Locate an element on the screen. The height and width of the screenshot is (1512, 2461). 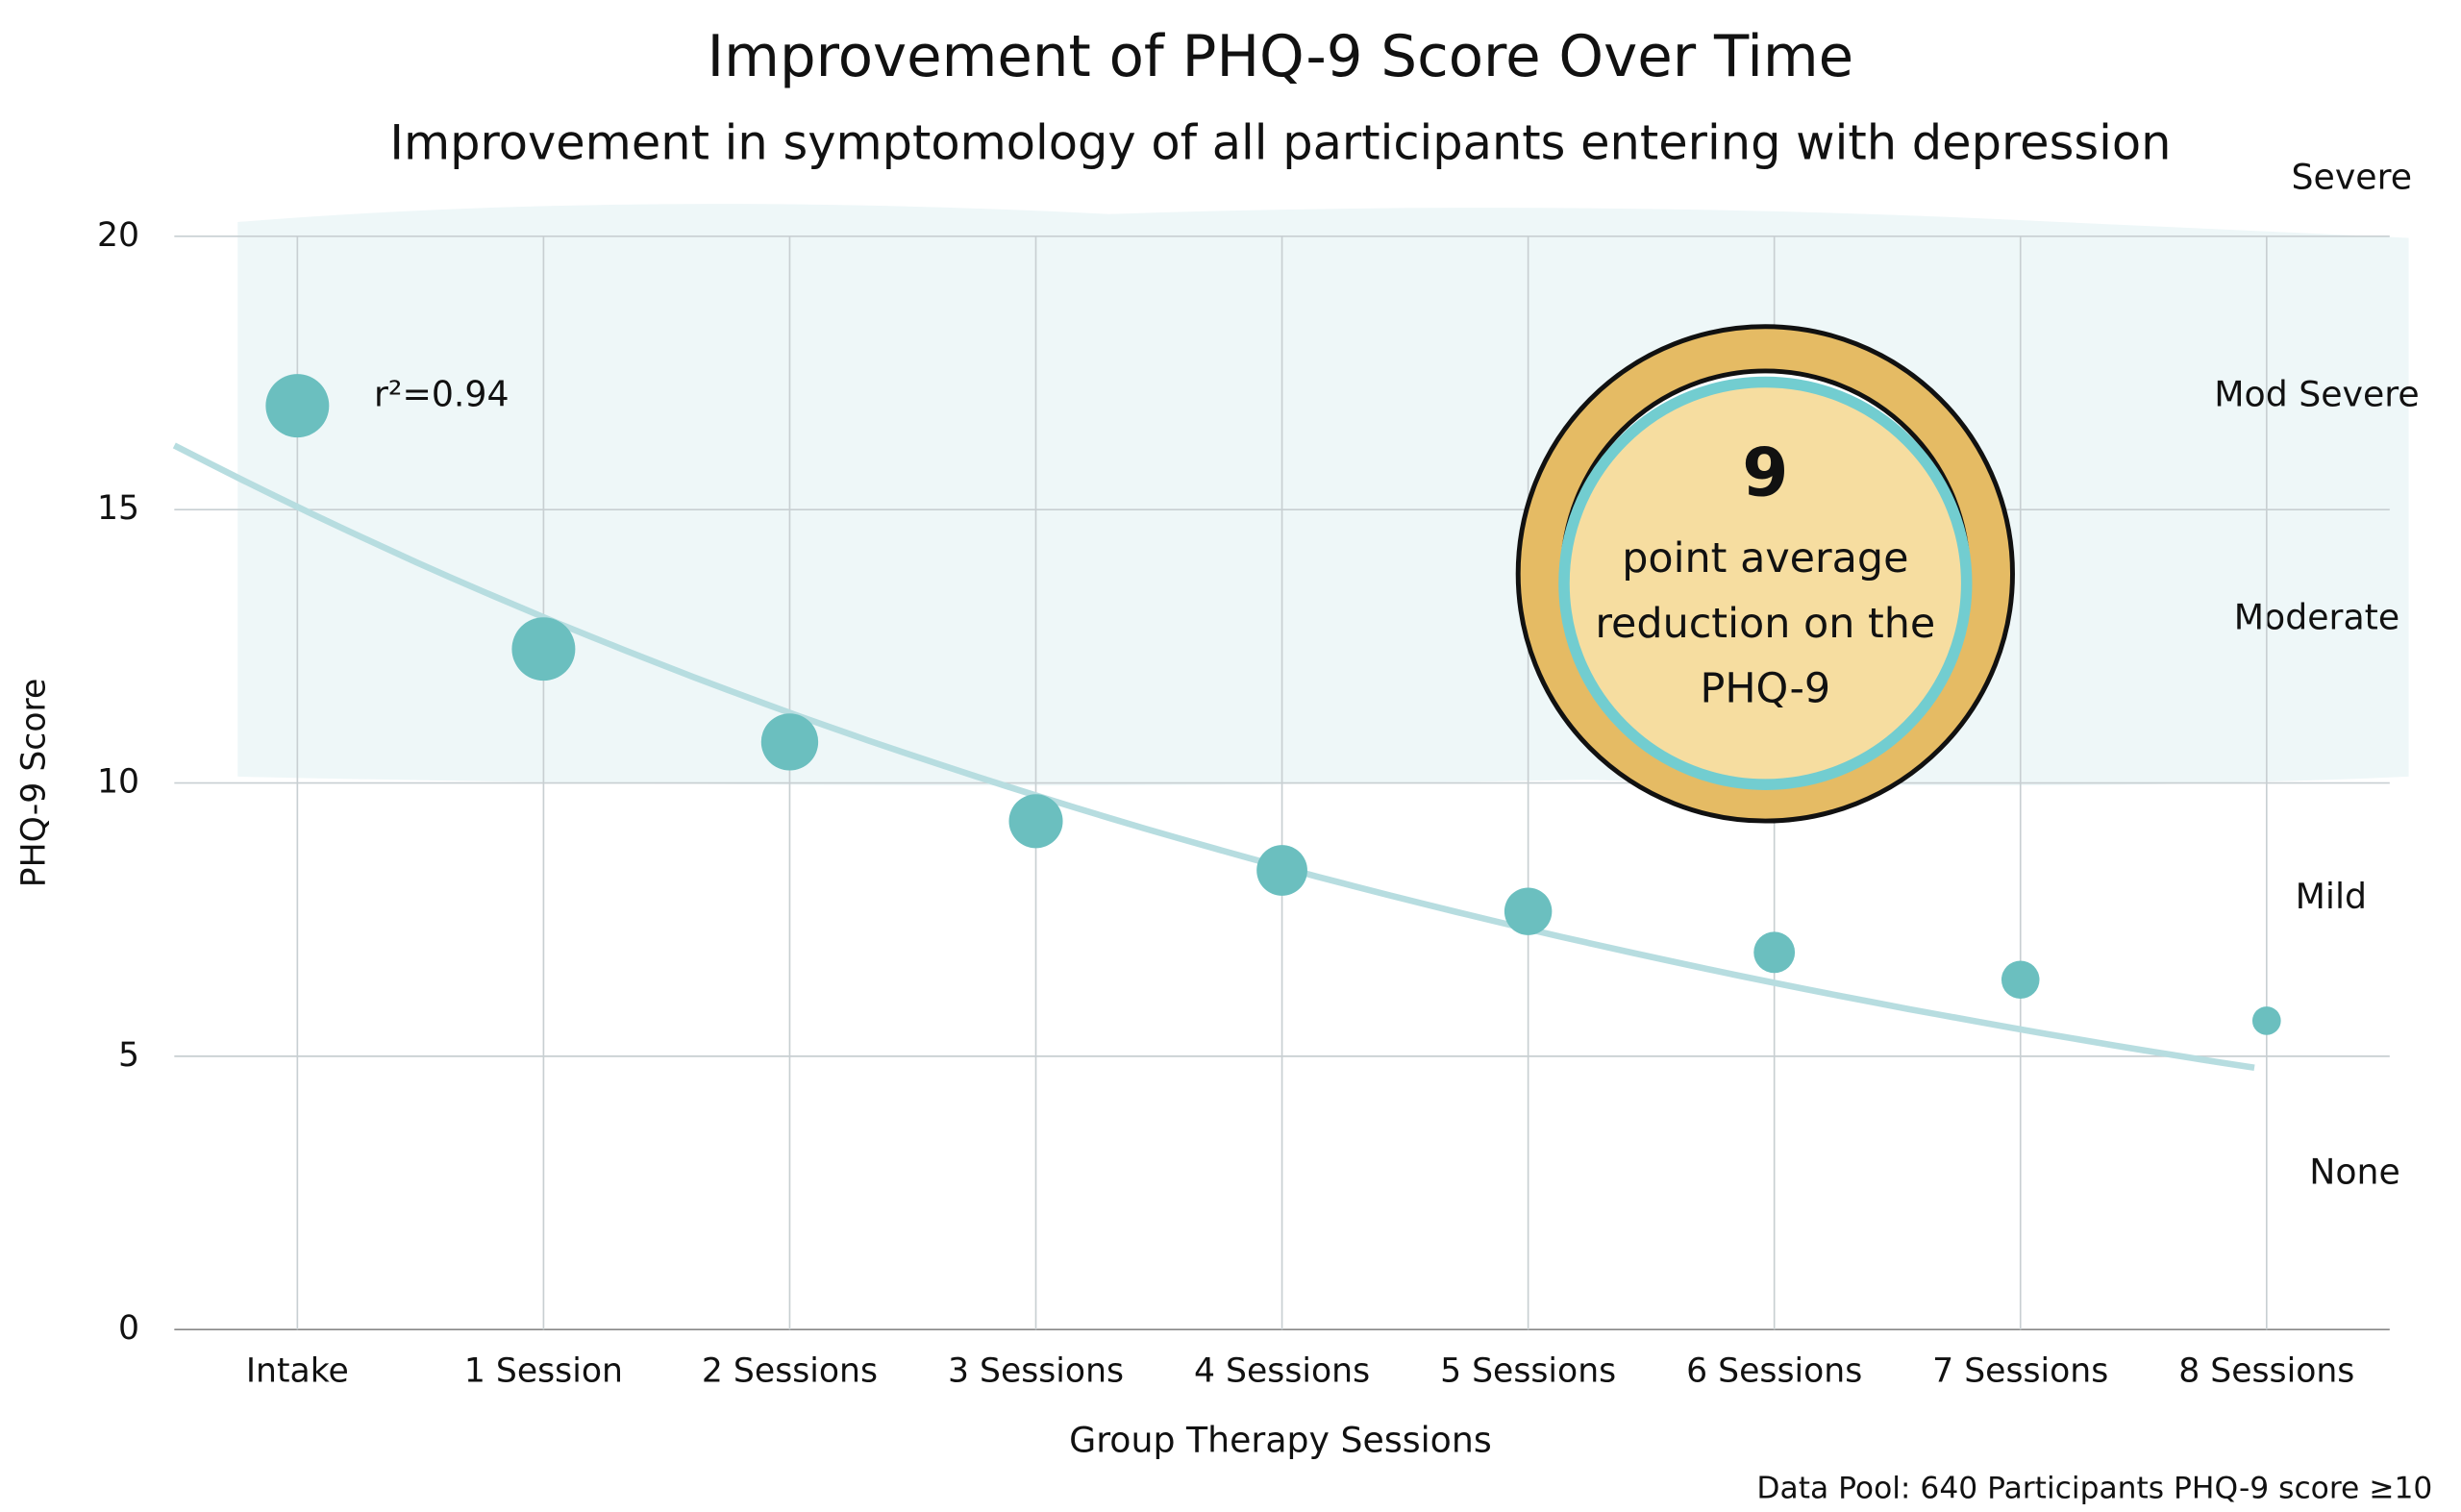
severity-label: None is located at coordinates (2355, 1172).